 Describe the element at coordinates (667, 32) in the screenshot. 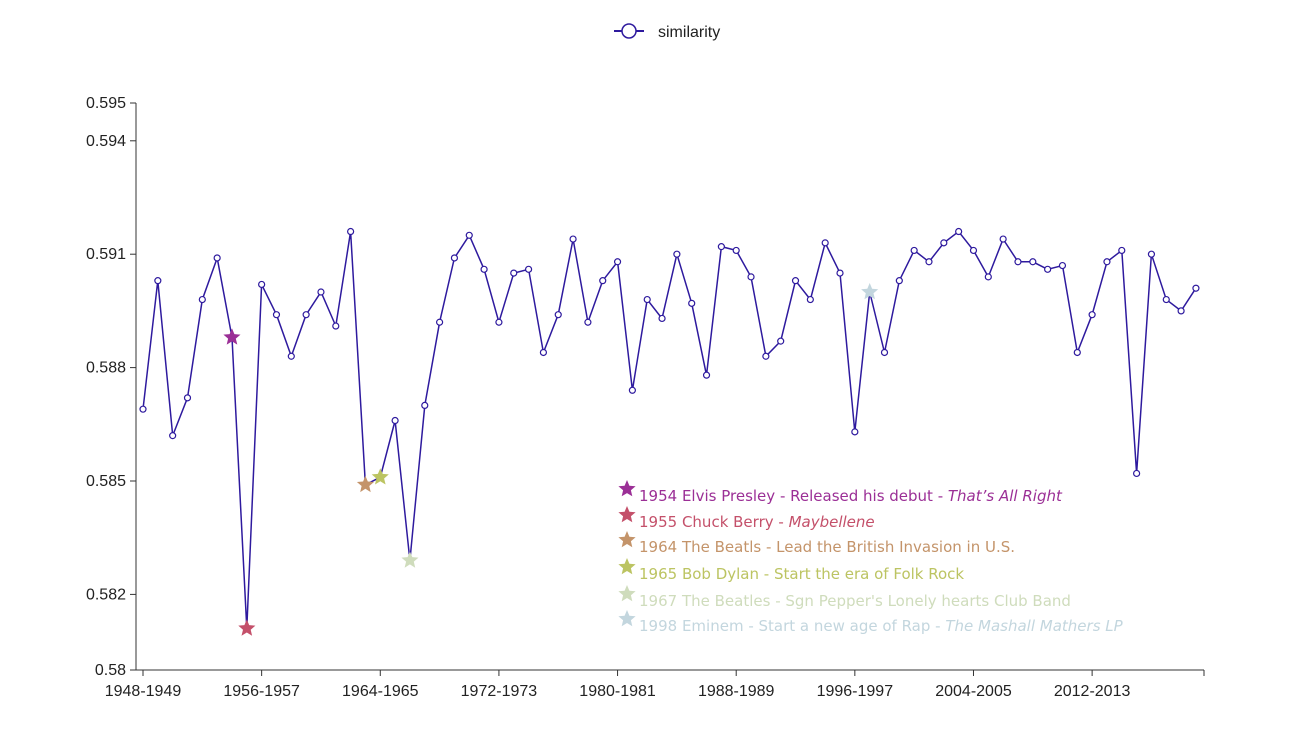

I see `legend: similarity` at that location.